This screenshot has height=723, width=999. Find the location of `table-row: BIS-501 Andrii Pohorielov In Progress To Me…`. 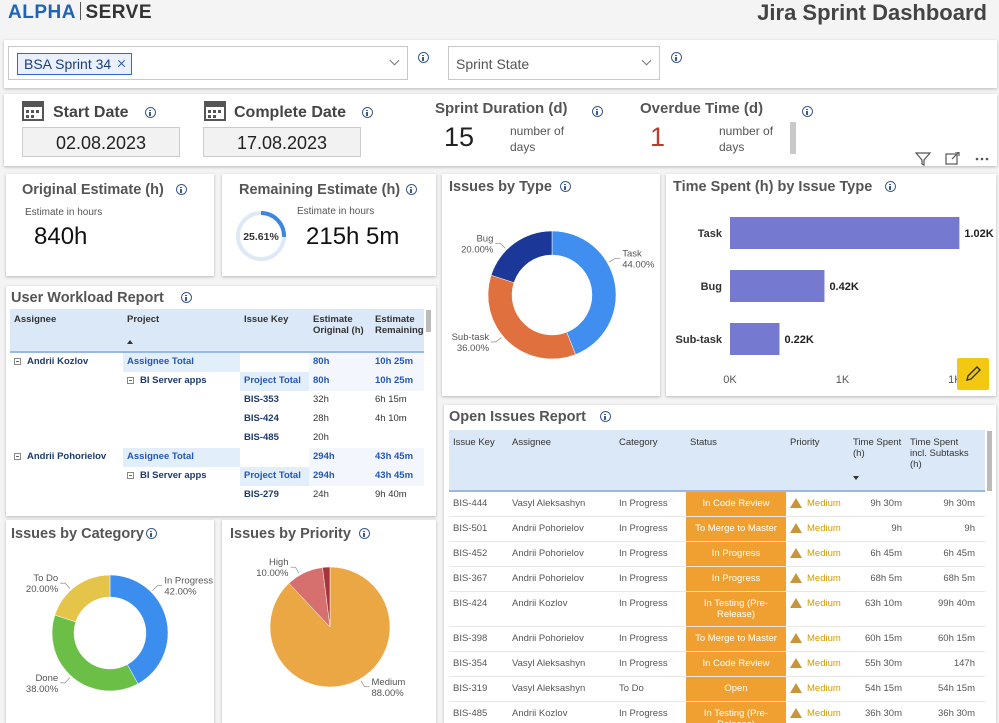

table-row: BIS-501 Andrii Pohorielov In Progress To Me… is located at coordinates (717, 529).